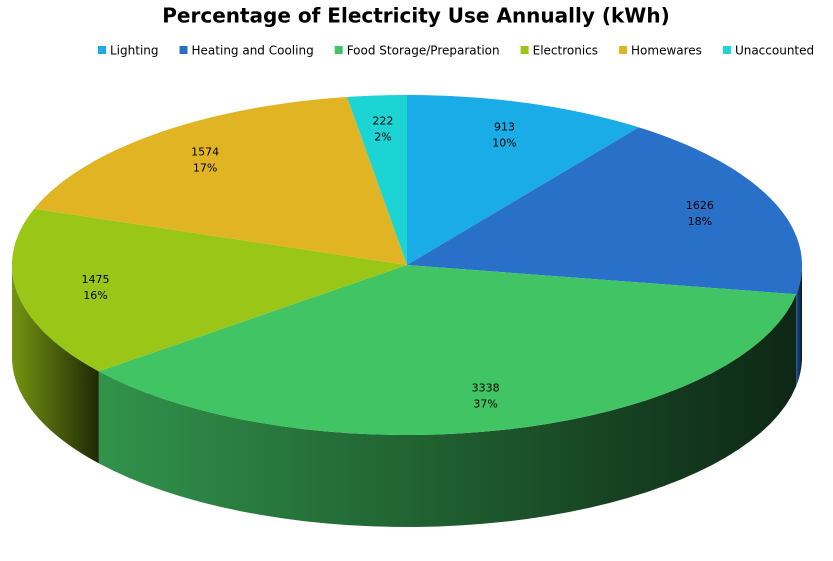 Image resolution: width=833 pixels, height=561 pixels. I want to click on legend-label: Heating and Cooling, so click(253, 51).